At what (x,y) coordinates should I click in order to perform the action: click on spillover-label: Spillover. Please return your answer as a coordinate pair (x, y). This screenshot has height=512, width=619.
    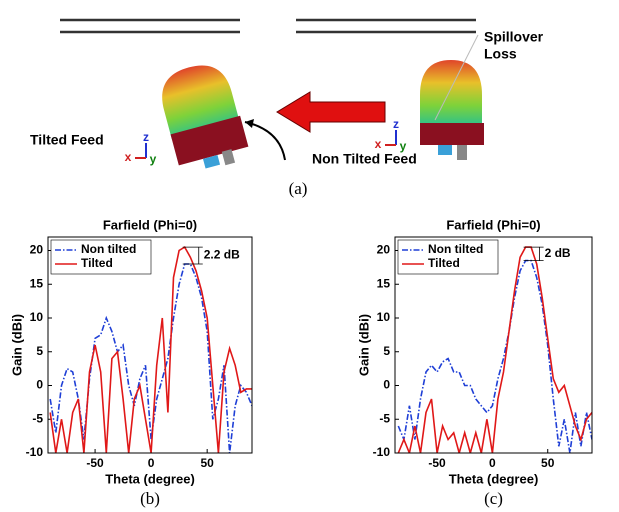
    Looking at the image, I should click on (514, 37).